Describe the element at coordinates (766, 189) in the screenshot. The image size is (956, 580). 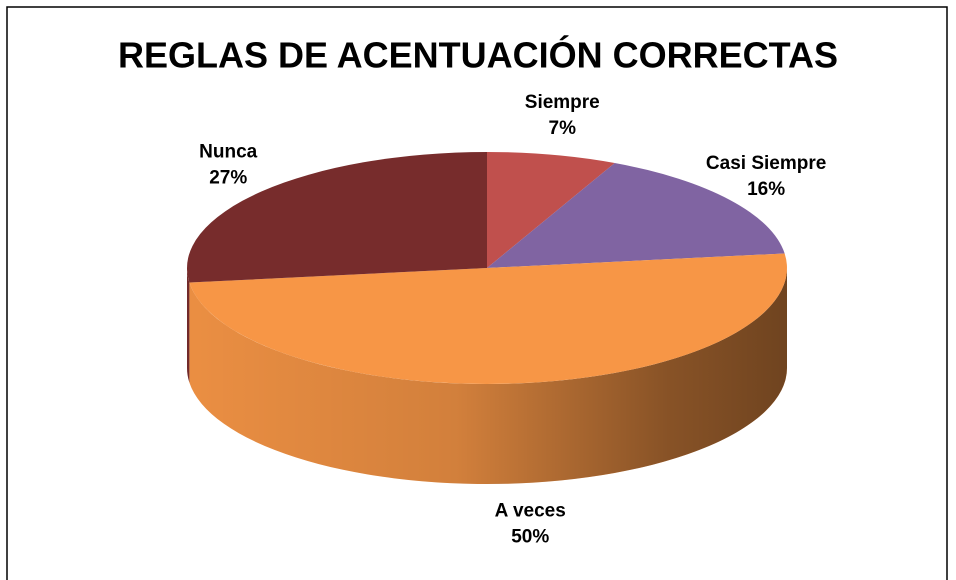
I see `slice-value-label: 16%` at that location.